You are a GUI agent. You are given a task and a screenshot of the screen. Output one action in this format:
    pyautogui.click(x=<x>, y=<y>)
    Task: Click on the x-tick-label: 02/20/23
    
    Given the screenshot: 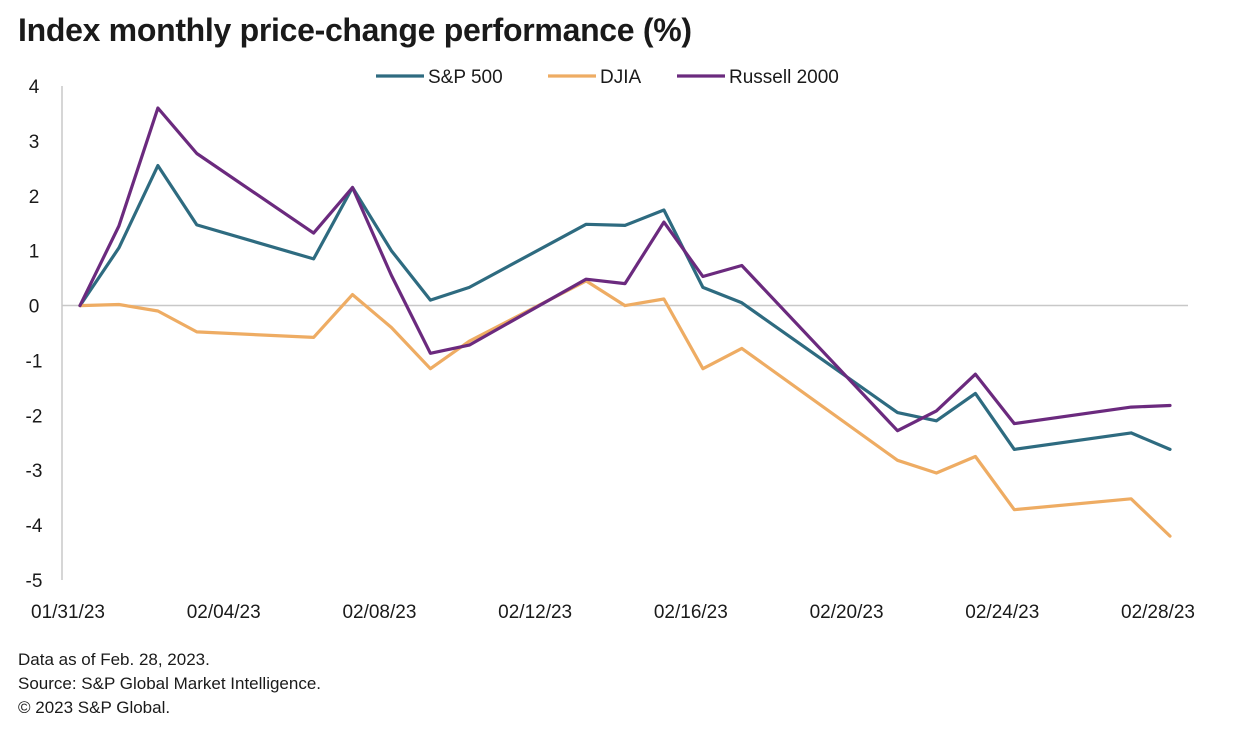 What is the action you would take?
    pyautogui.click(x=847, y=612)
    